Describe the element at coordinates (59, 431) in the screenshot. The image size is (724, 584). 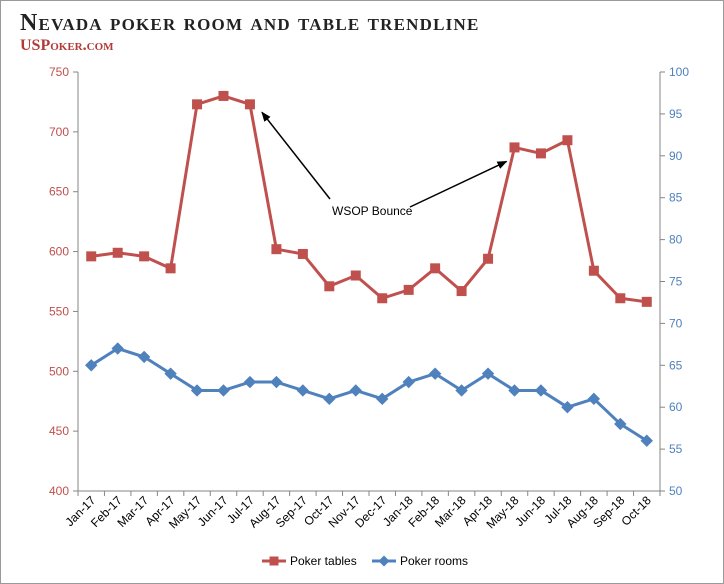
I see `y-left-tick-label: 450` at that location.